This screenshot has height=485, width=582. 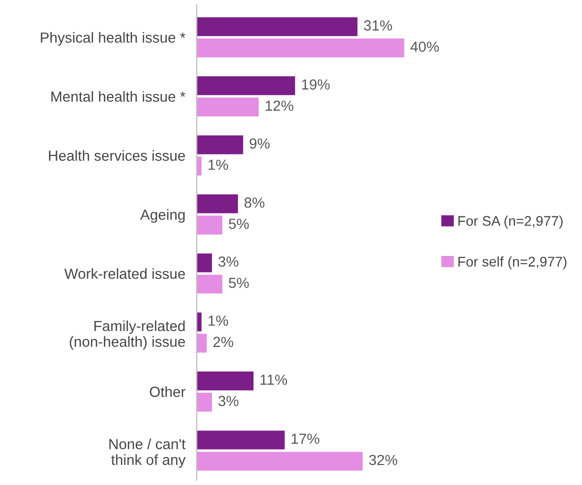 What do you see at coordinates (424, 47) in the screenshot?
I see `data-label: 40%` at bounding box center [424, 47].